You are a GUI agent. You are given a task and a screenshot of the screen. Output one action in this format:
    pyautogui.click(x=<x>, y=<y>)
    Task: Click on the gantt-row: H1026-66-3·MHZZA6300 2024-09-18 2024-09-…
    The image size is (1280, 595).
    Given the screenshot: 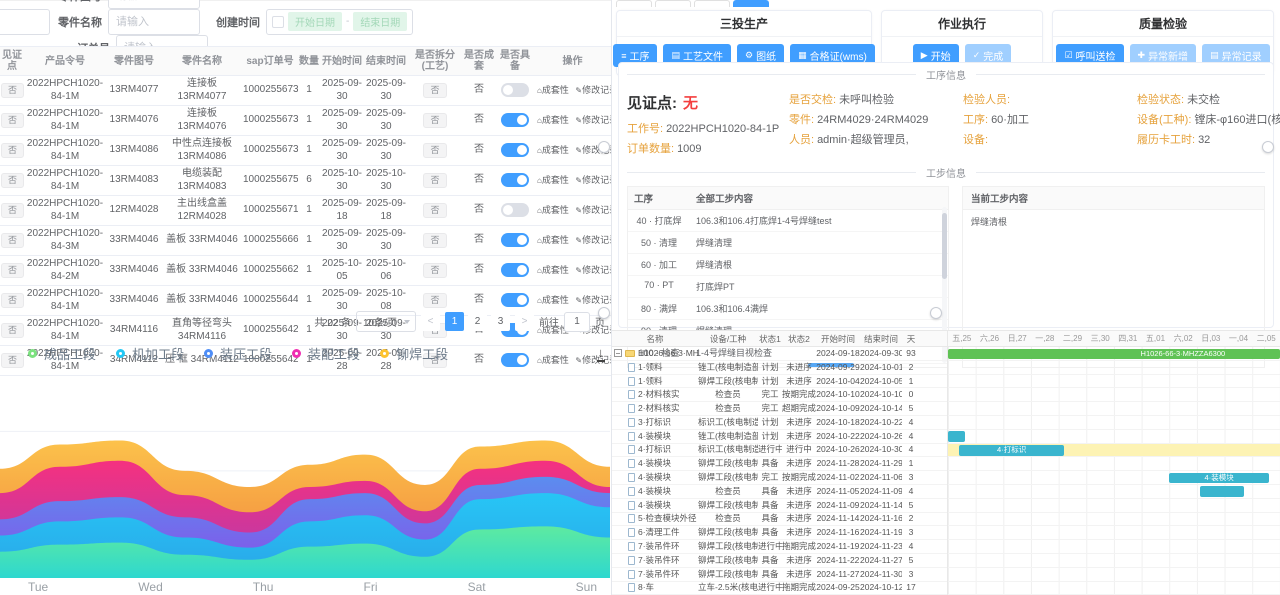 What is the action you would take?
    pyautogui.click(x=779, y=354)
    